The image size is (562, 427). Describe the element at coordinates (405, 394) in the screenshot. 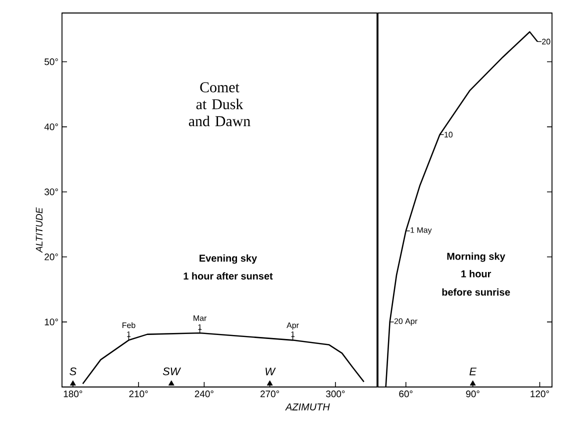

I see `x-tick-label: 60°` at that location.